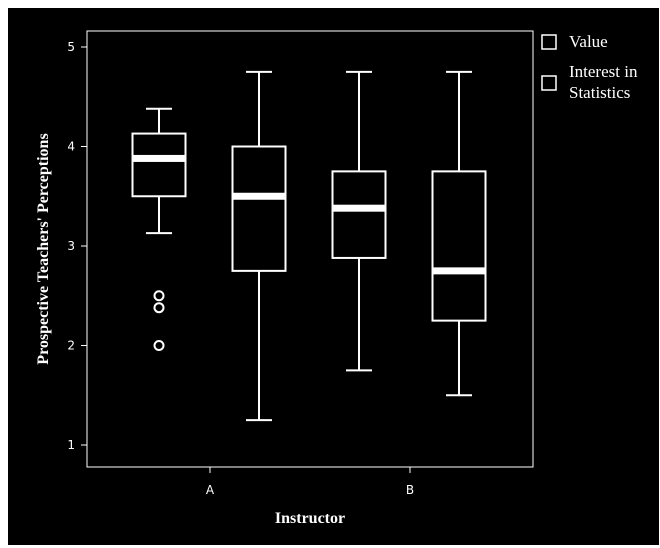 The width and height of the screenshot is (660, 548). I want to click on y-tick-label: 4, so click(71, 147).